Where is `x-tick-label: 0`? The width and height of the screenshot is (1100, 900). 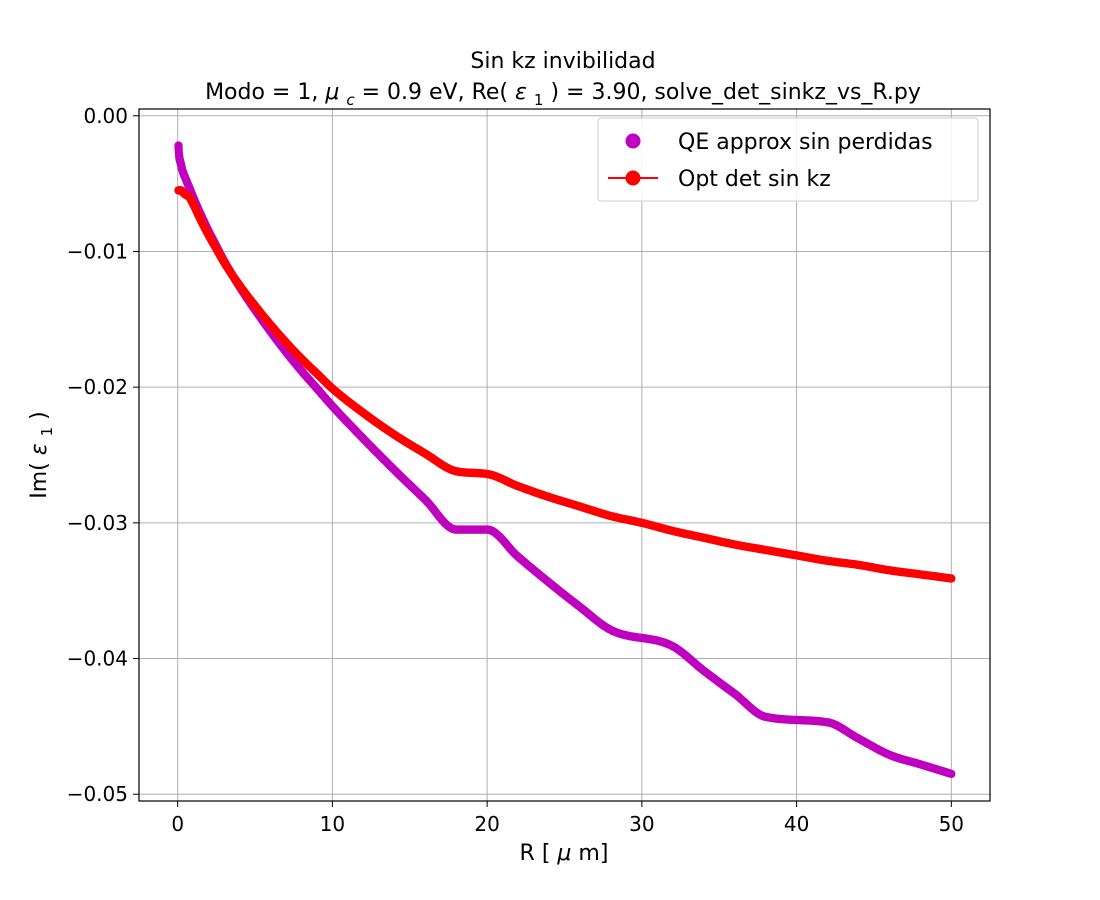 x-tick-label: 0 is located at coordinates (177, 824).